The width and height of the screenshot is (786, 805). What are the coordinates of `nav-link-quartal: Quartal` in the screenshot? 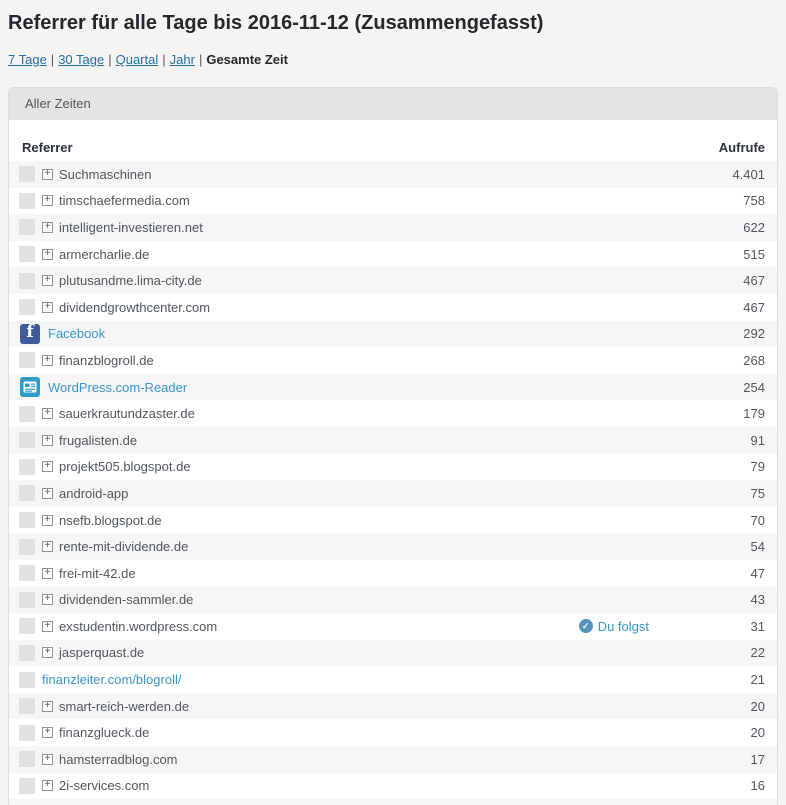 It's located at (137, 59).